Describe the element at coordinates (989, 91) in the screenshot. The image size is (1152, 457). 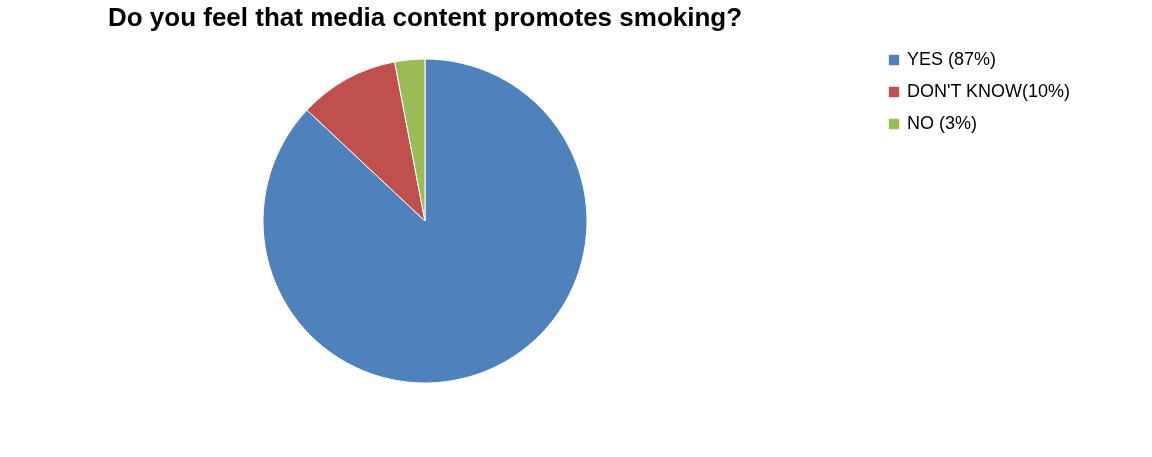
I see `legend-label: DON'T KNOW(10%)` at that location.